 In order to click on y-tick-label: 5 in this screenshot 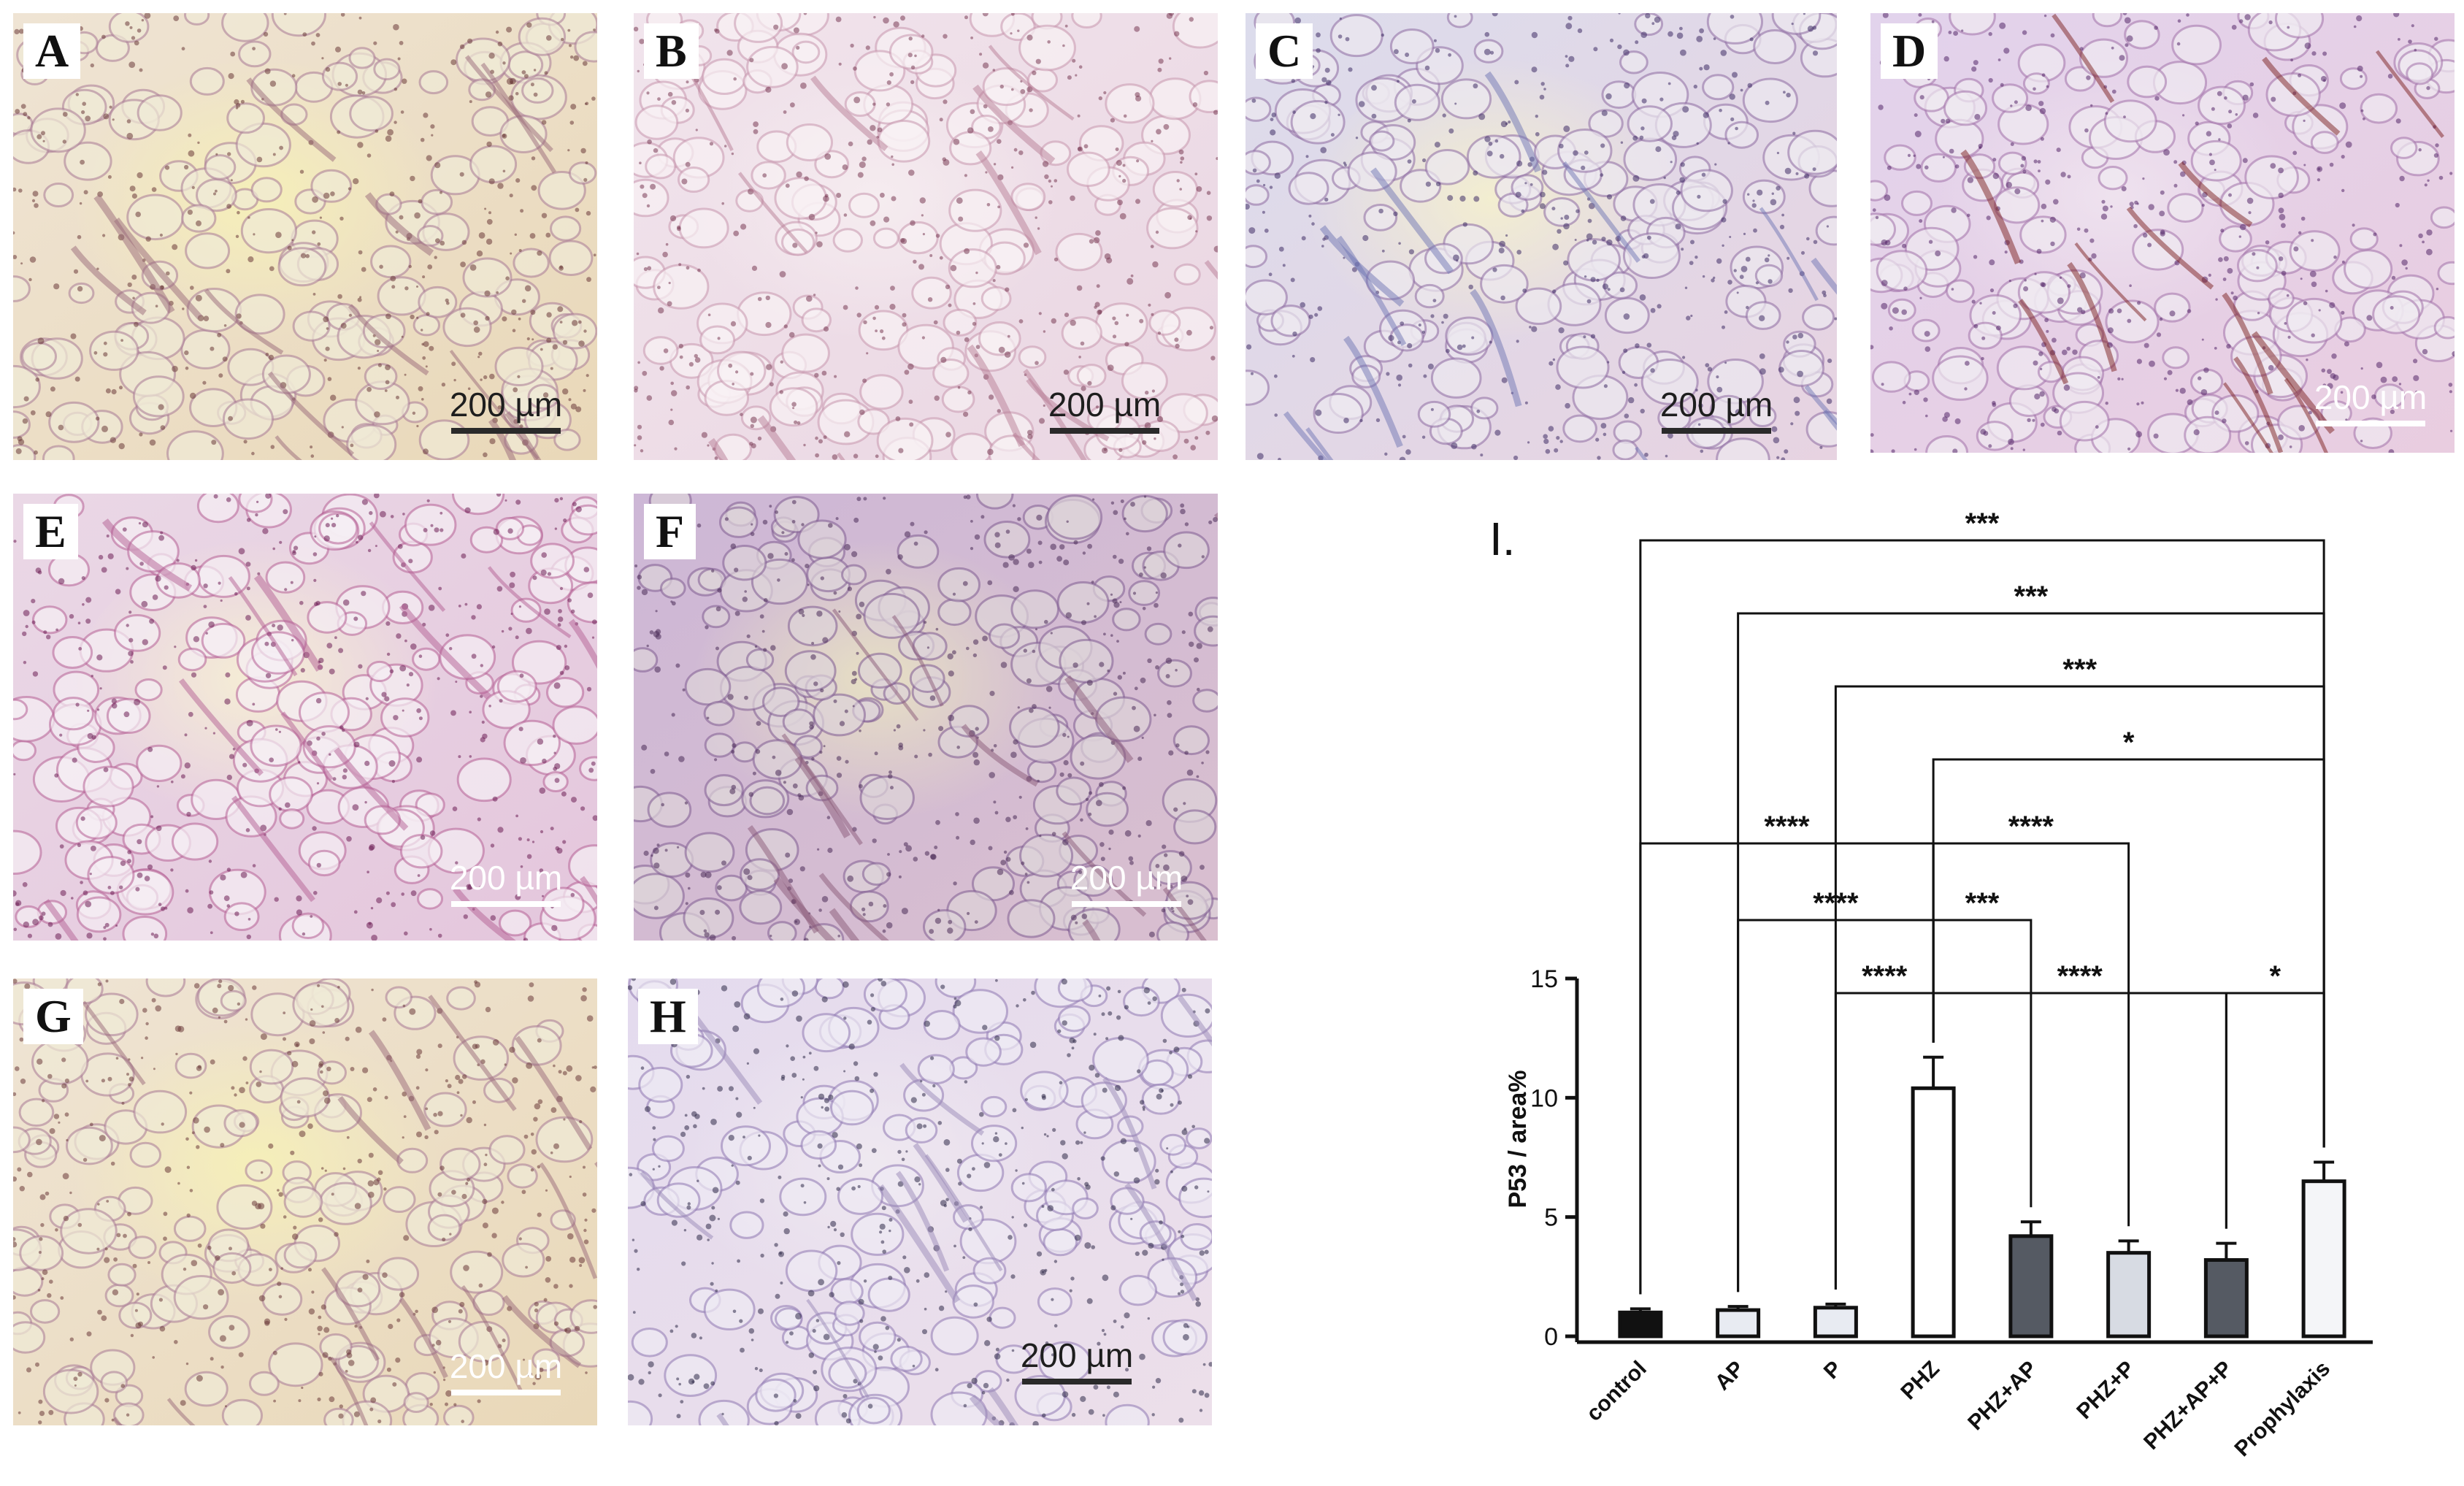, I will do `click(1551, 1218)`.